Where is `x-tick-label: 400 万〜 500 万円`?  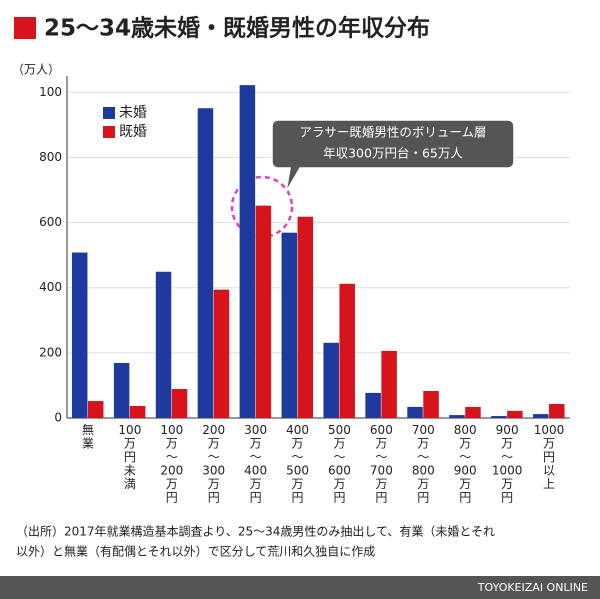 x-tick-label: 400 万〜 500 万円 is located at coordinates (297, 464).